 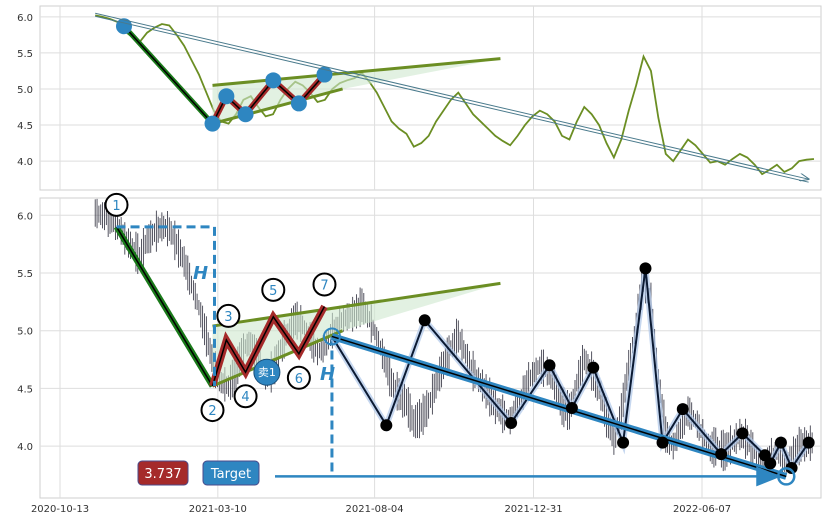 What do you see at coordinates (25, 54) in the screenshot?
I see `top-y-tick-label: 5.5` at bounding box center [25, 54].